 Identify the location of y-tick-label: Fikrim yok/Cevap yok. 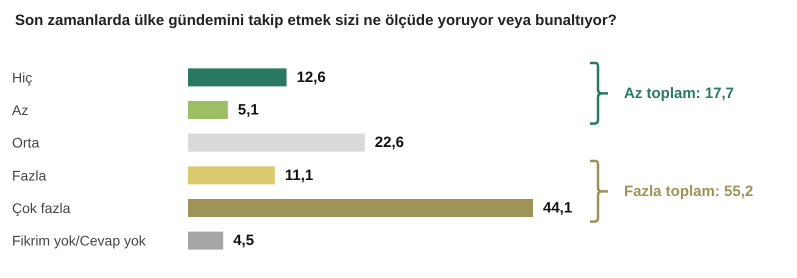
(79, 240).